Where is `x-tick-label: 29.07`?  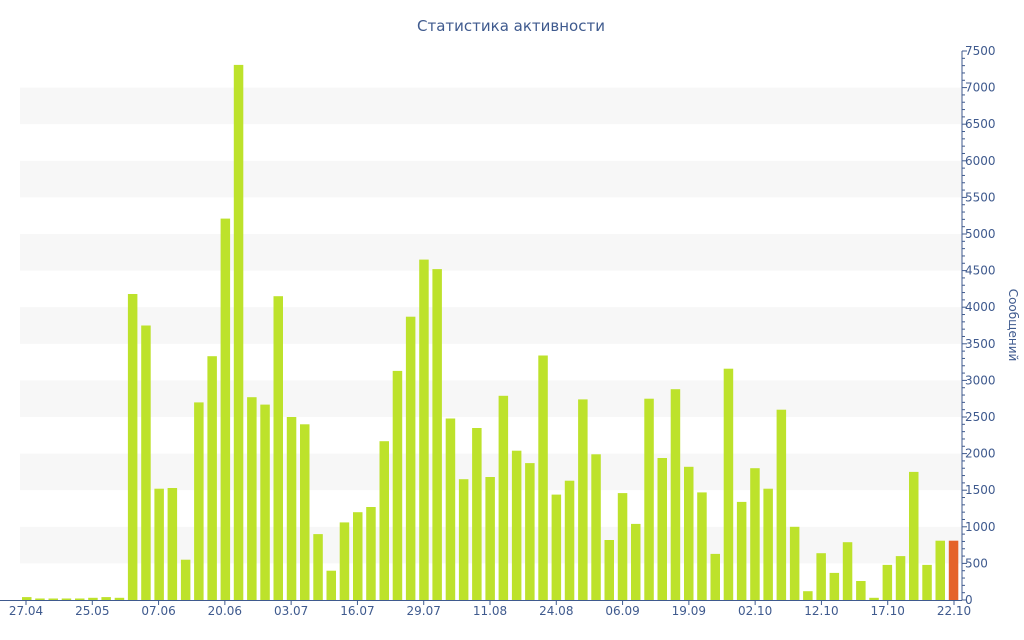 x-tick-label: 29.07 is located at coordinates (424, 611).